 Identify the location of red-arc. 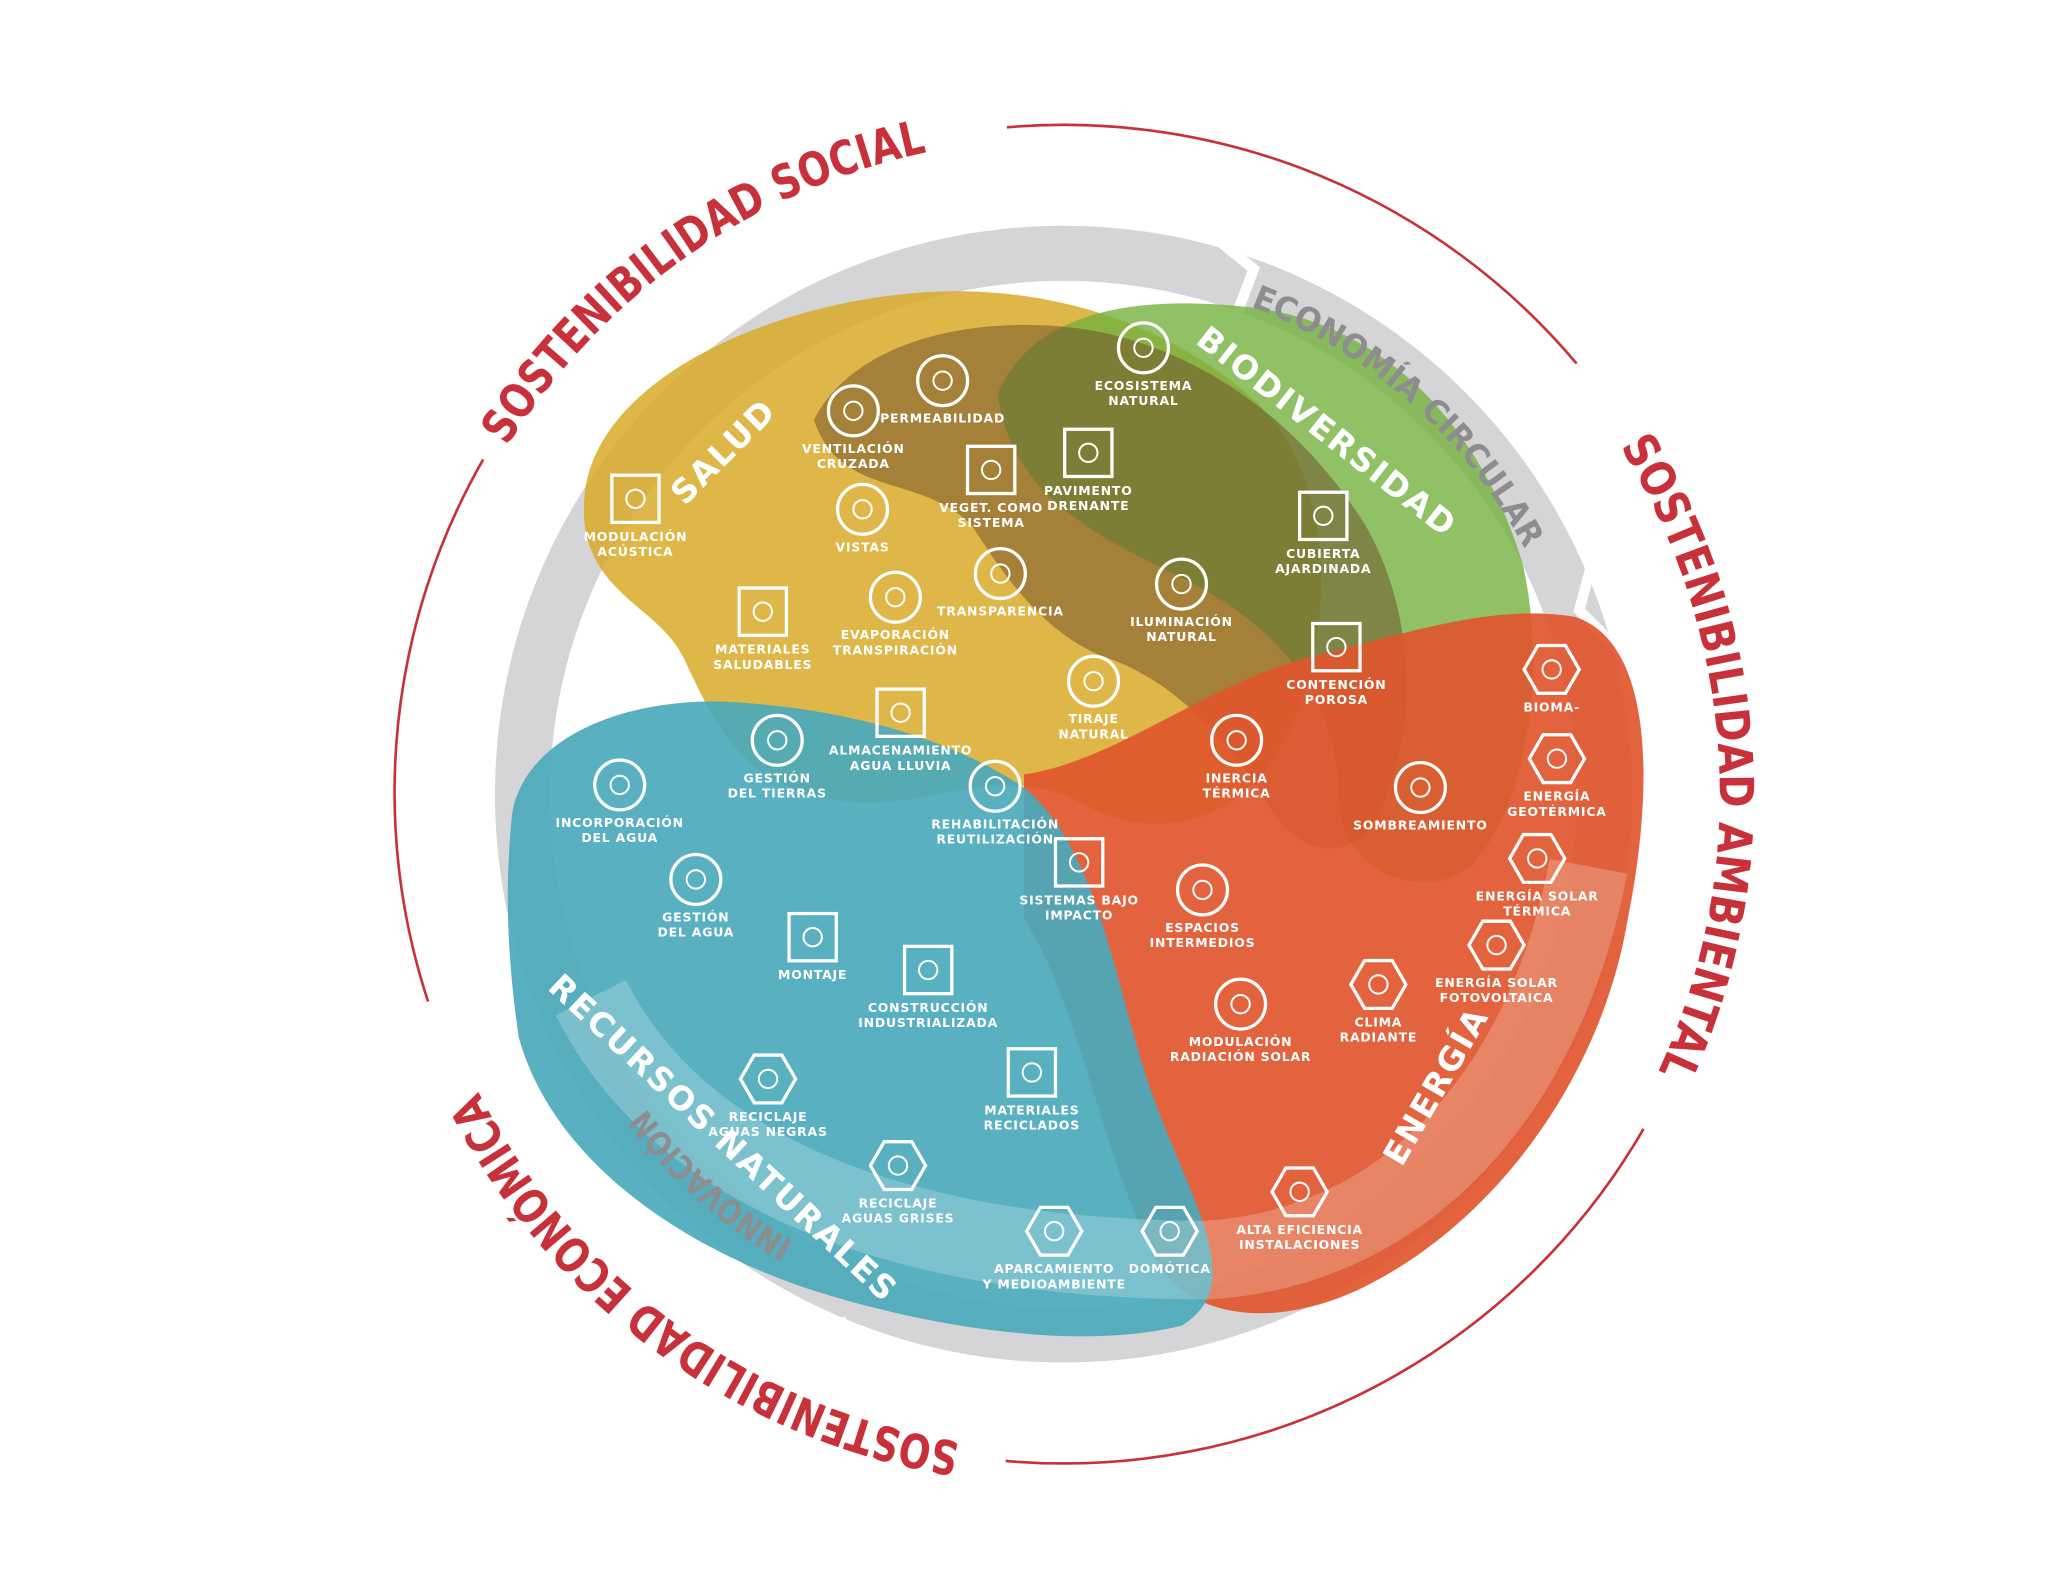
(1325, 1296).